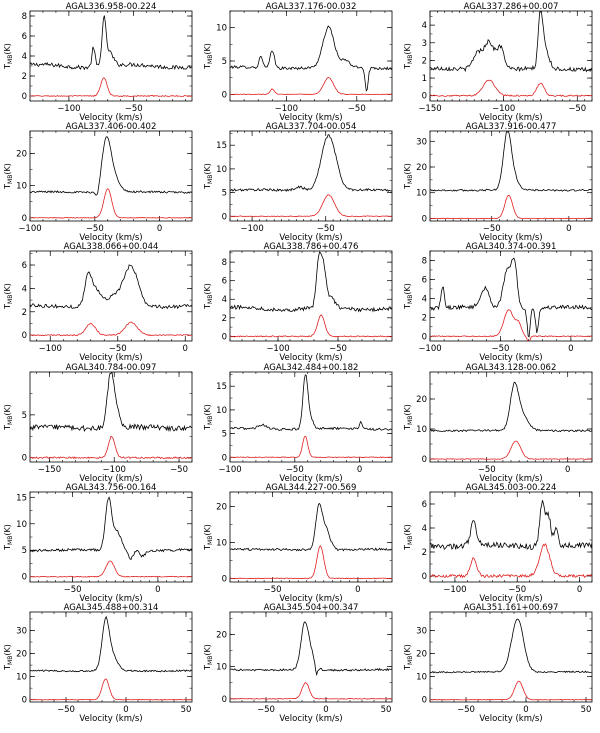 The height and width of the screenshot is (733, 600). I want to click on panel-title: AGAL345.488+00.314, so click(111, 608).